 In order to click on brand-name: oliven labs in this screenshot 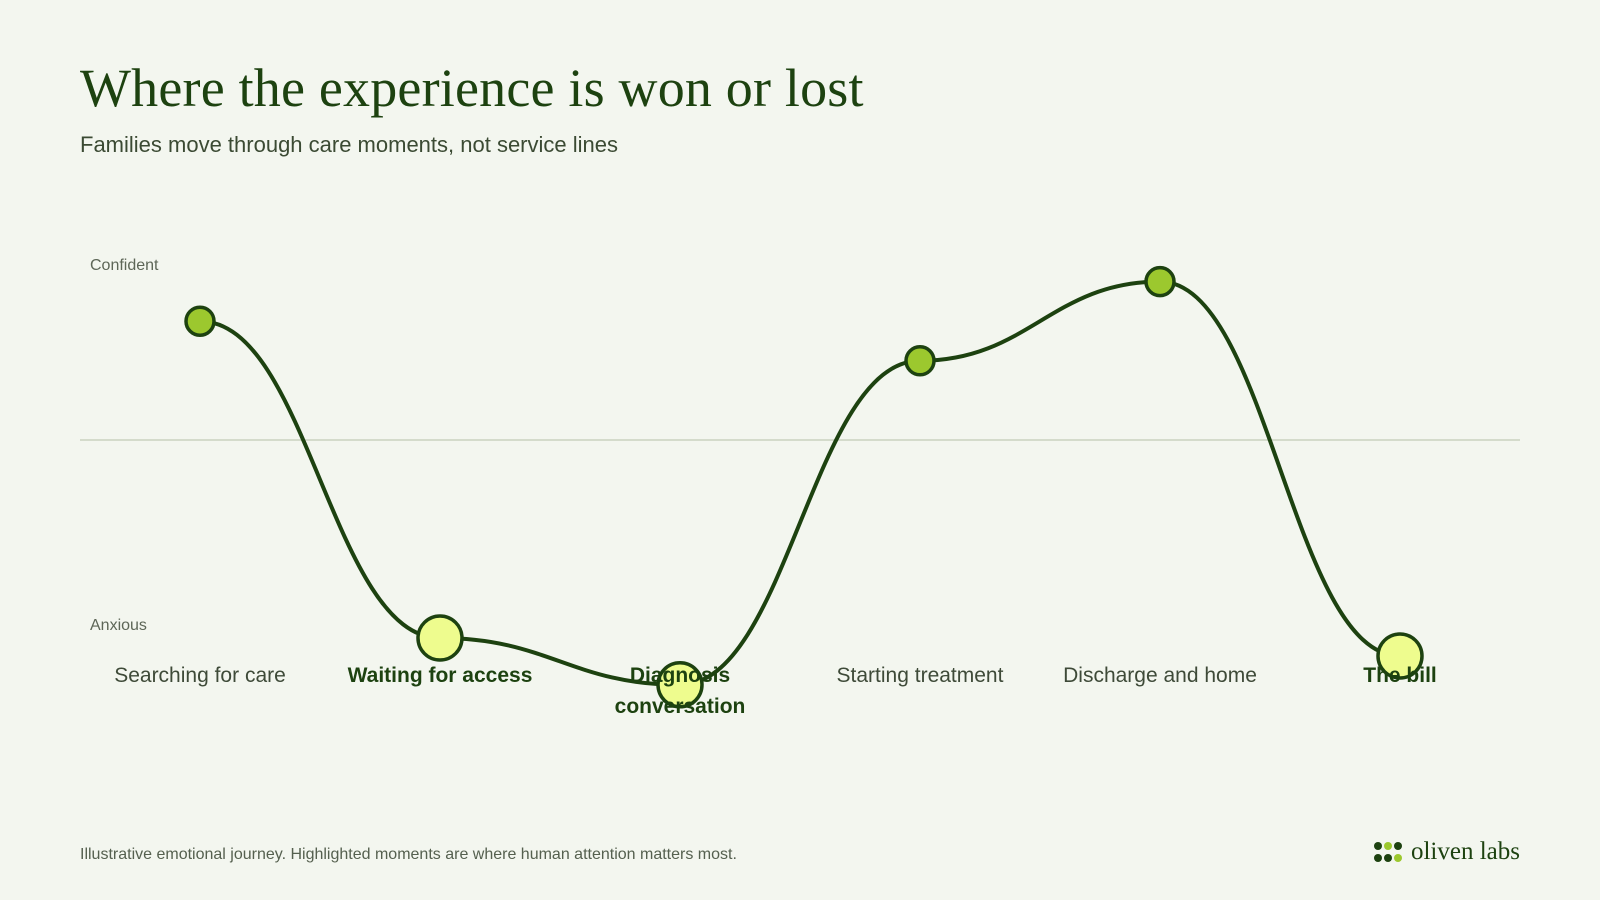, I will do `click(1465, 851)`.